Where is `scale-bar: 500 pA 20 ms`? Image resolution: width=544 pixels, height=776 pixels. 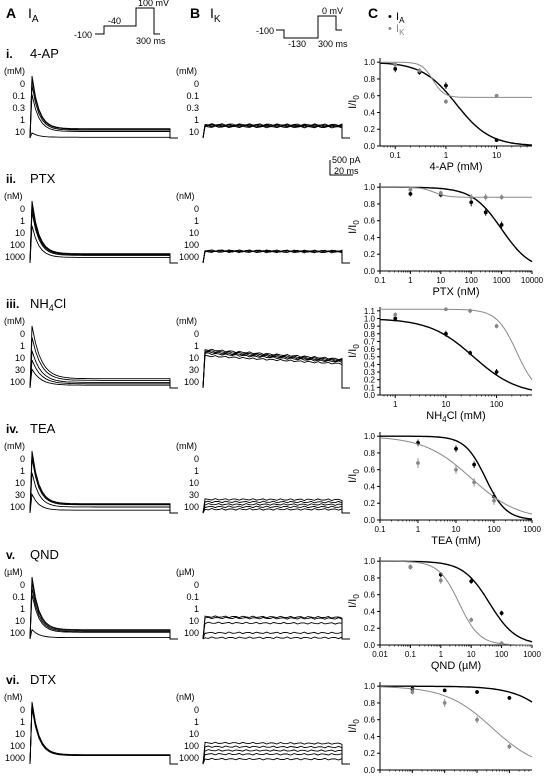 scale-bar: 500 pA 20 ms is located at coordinates (345, 165).